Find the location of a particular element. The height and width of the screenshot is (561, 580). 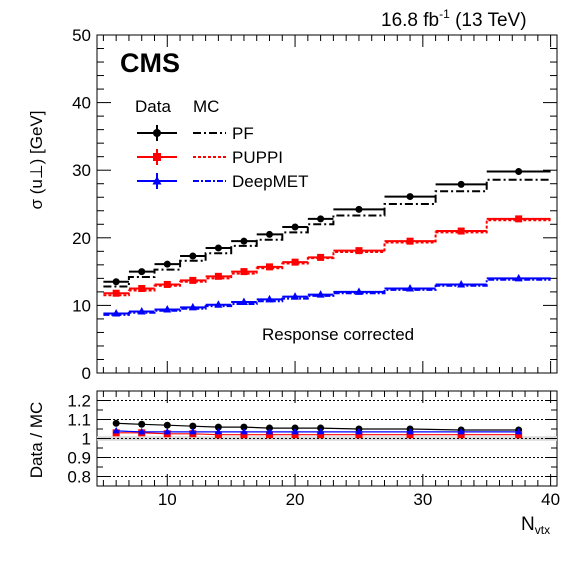

legend: Data MC PF PUPPI DeepMET is located at coordinates (222, 144).